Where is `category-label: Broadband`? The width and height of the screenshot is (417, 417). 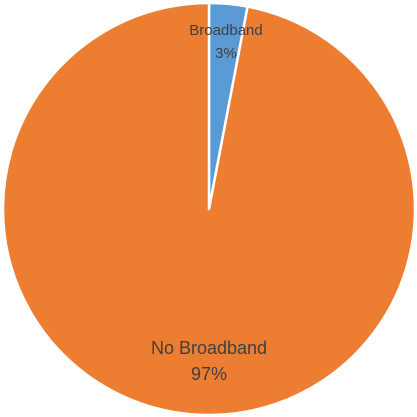 category-label: Broadband is located at coordinates (226, 30).